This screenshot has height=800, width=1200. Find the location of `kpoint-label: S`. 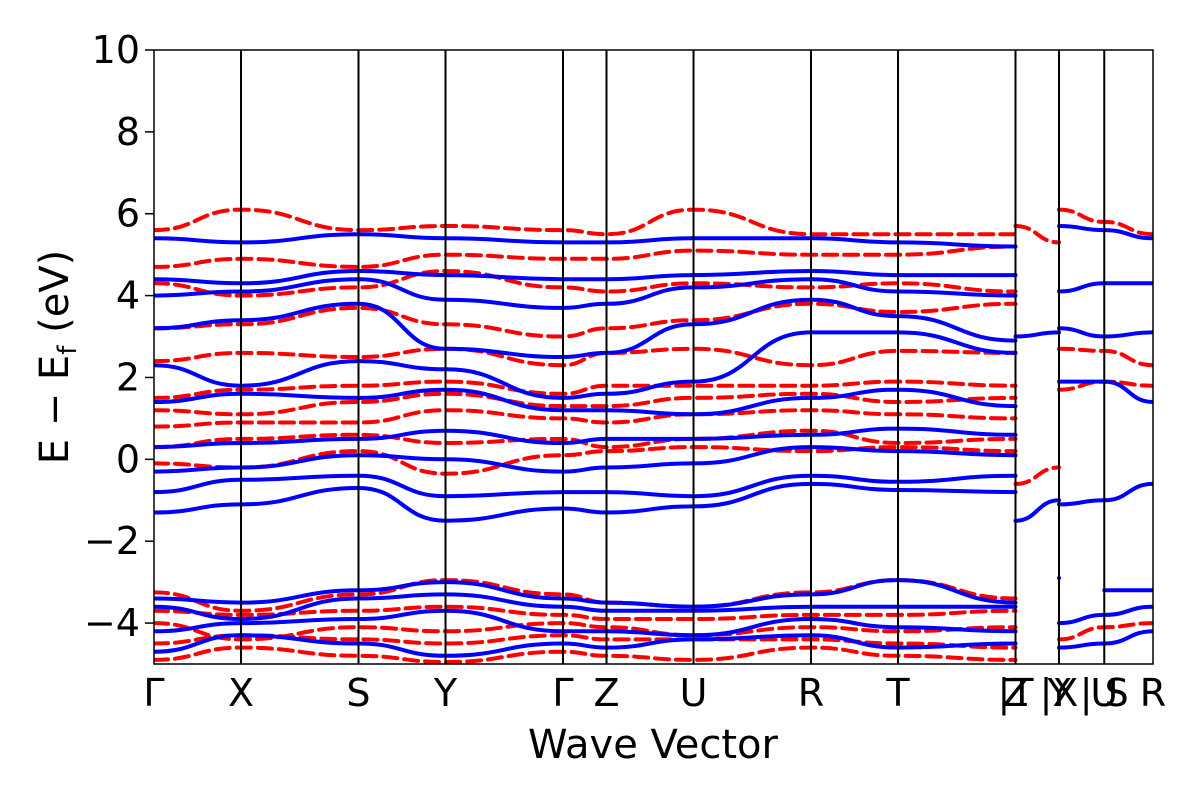

kpoint-label: S is located at coordinates (358, 693).